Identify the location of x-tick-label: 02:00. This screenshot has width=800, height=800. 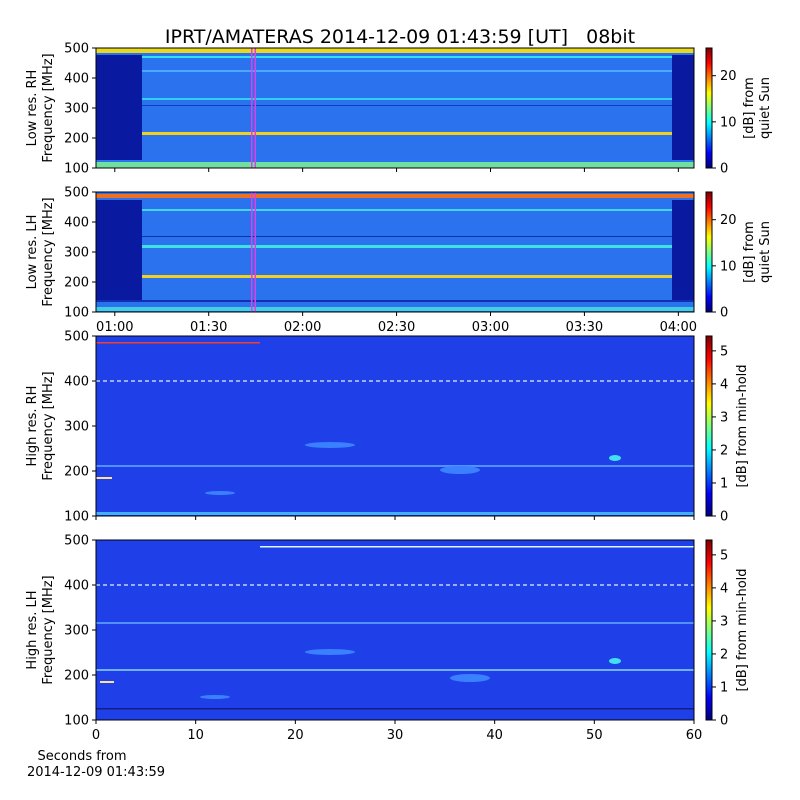
(302, 327).